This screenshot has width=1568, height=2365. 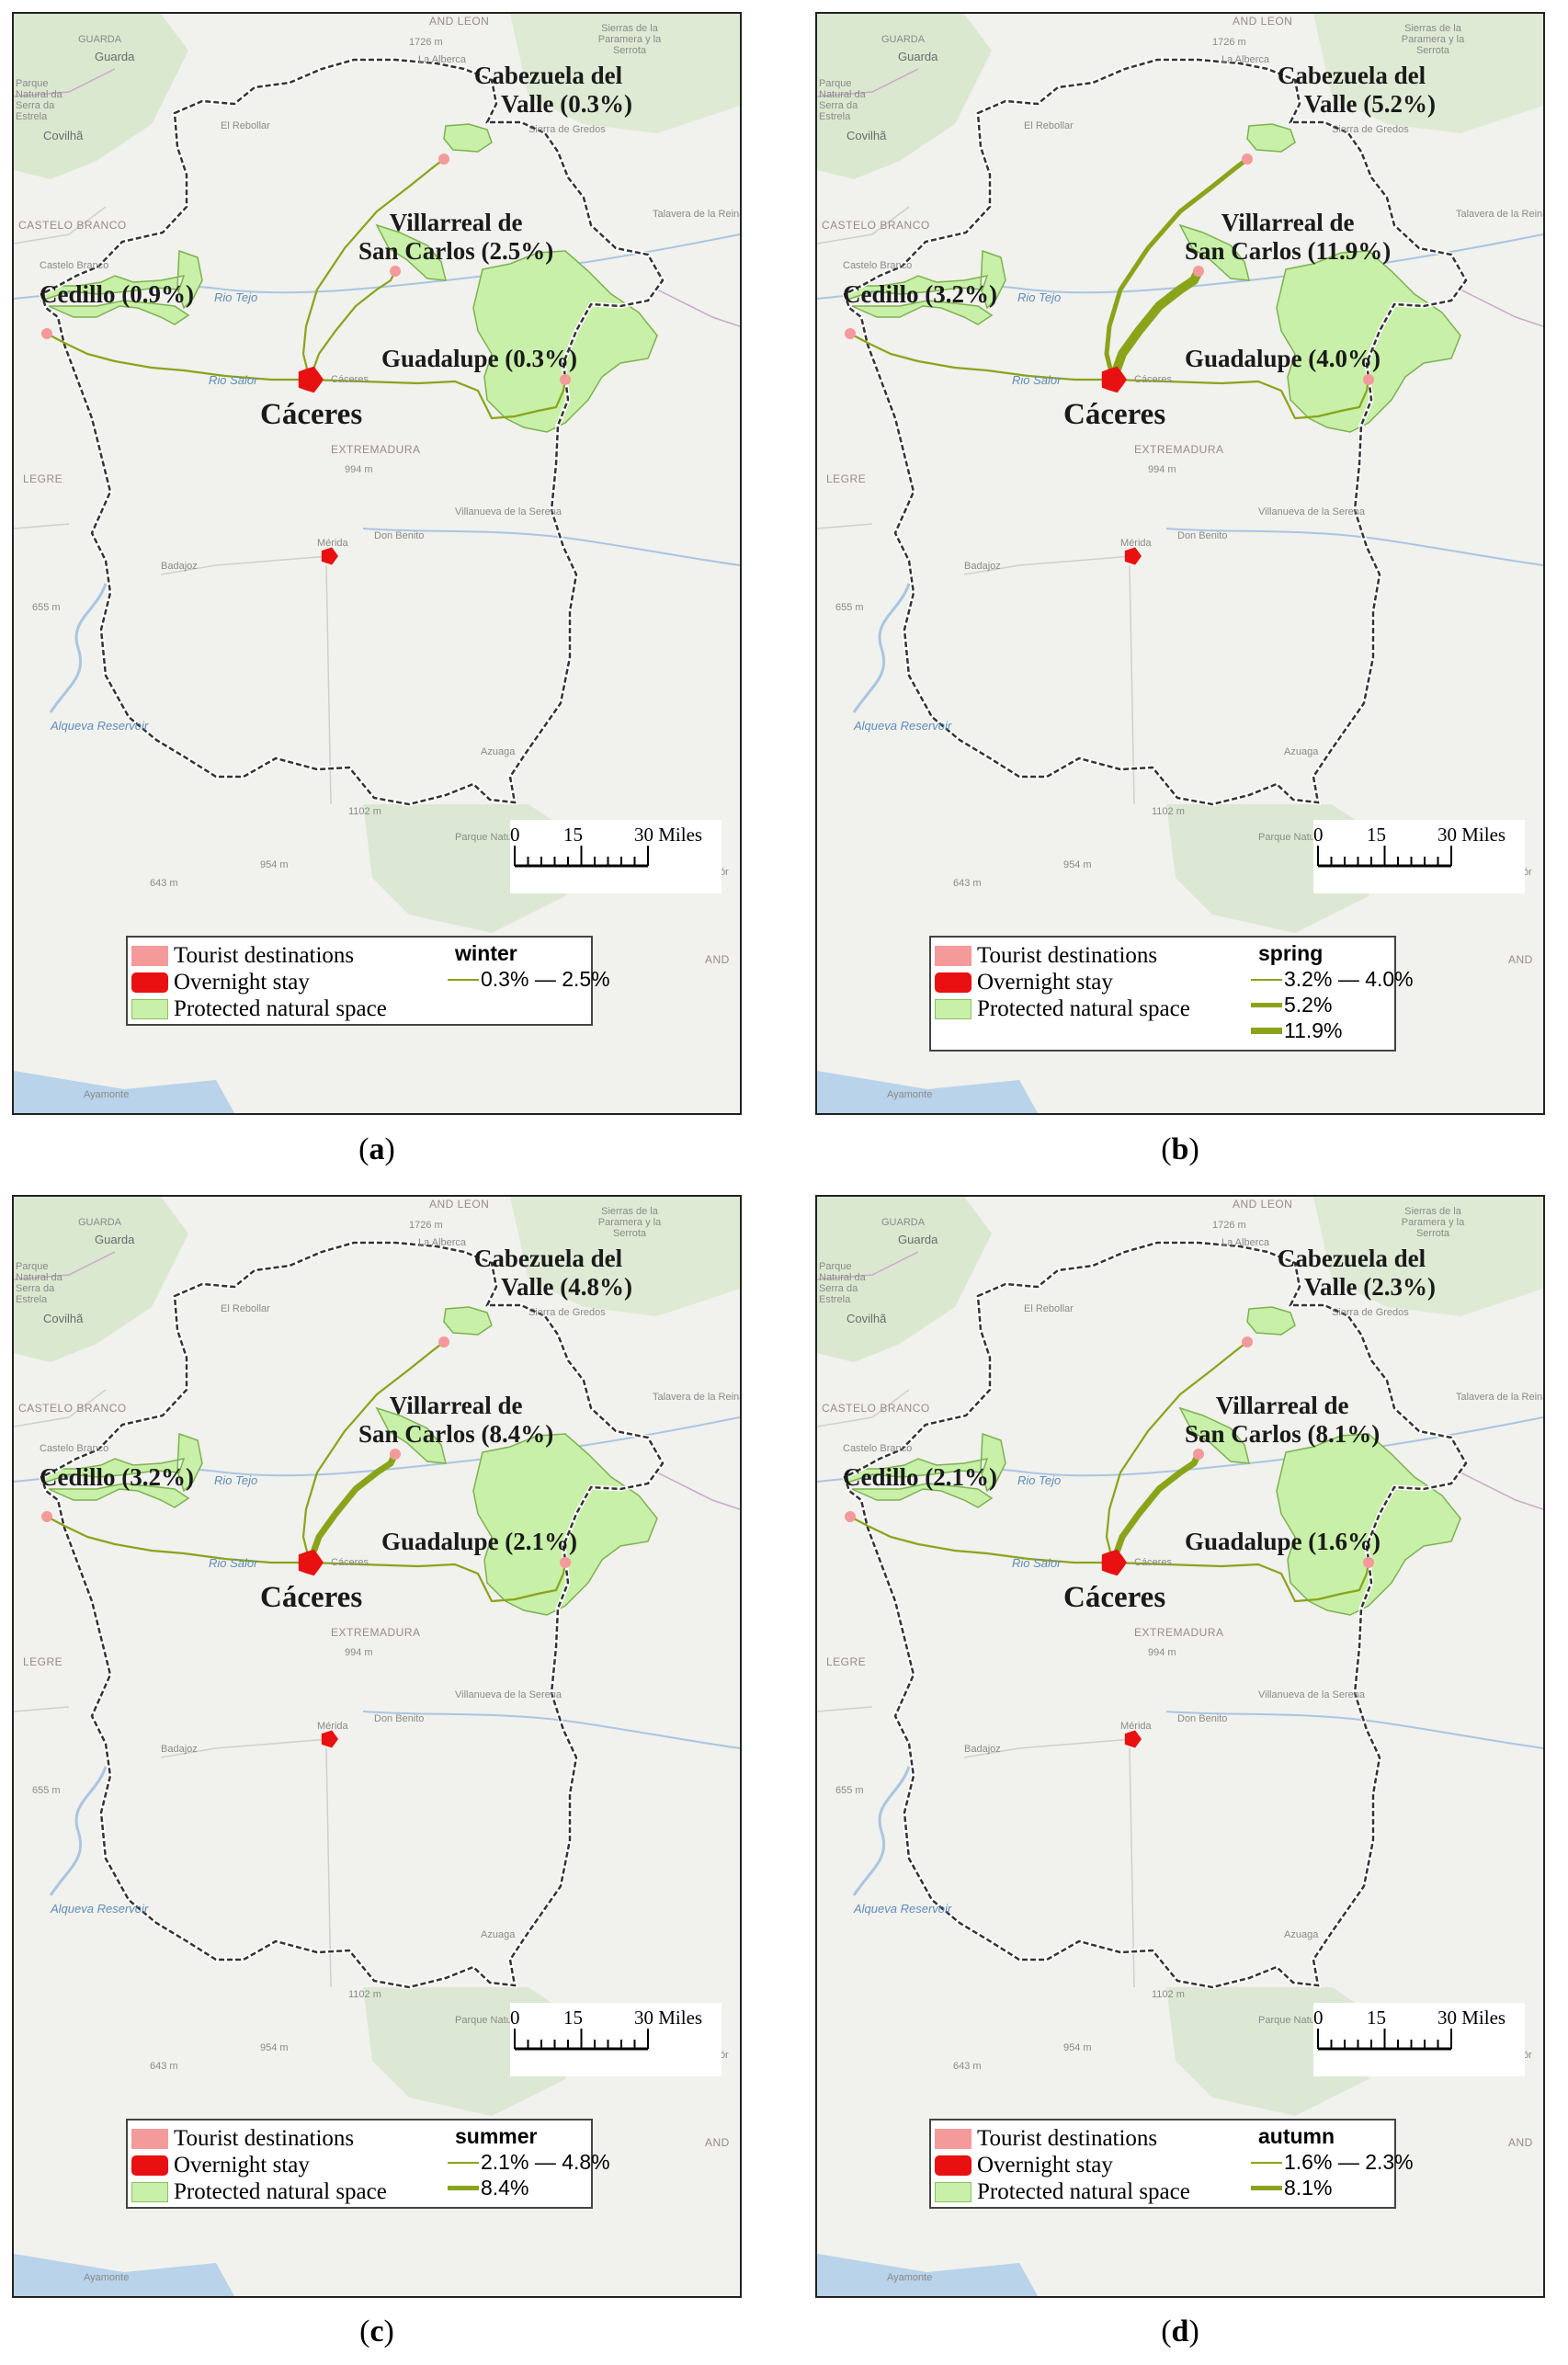 What do you see at coordinates (1301, 751) in the screenshot?
I see `map-label-azuaga: Azuaga` at bounding box center [1301, 751].